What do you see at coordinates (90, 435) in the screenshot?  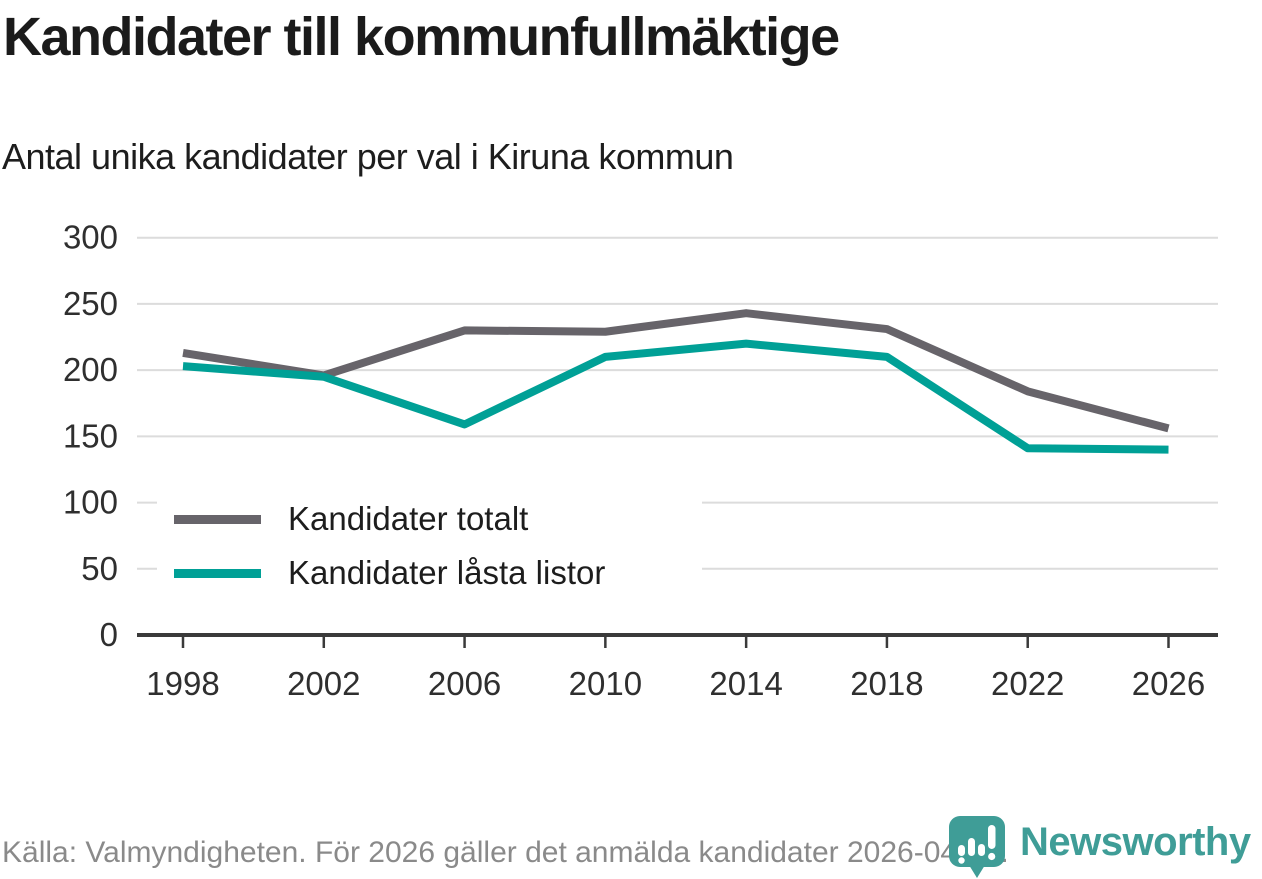 I see `y-axis-tick-label: 150` at bounding box center [90, 435].